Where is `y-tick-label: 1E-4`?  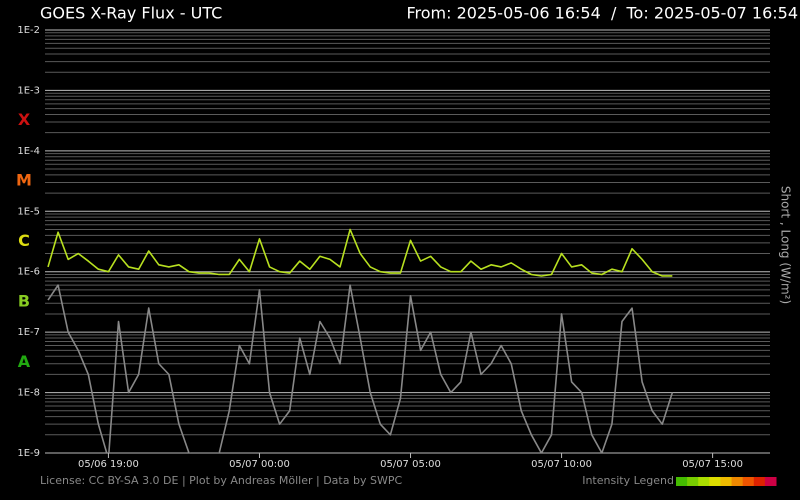 y-tick-label: 1E-4 is located at coordinates (28, 151).